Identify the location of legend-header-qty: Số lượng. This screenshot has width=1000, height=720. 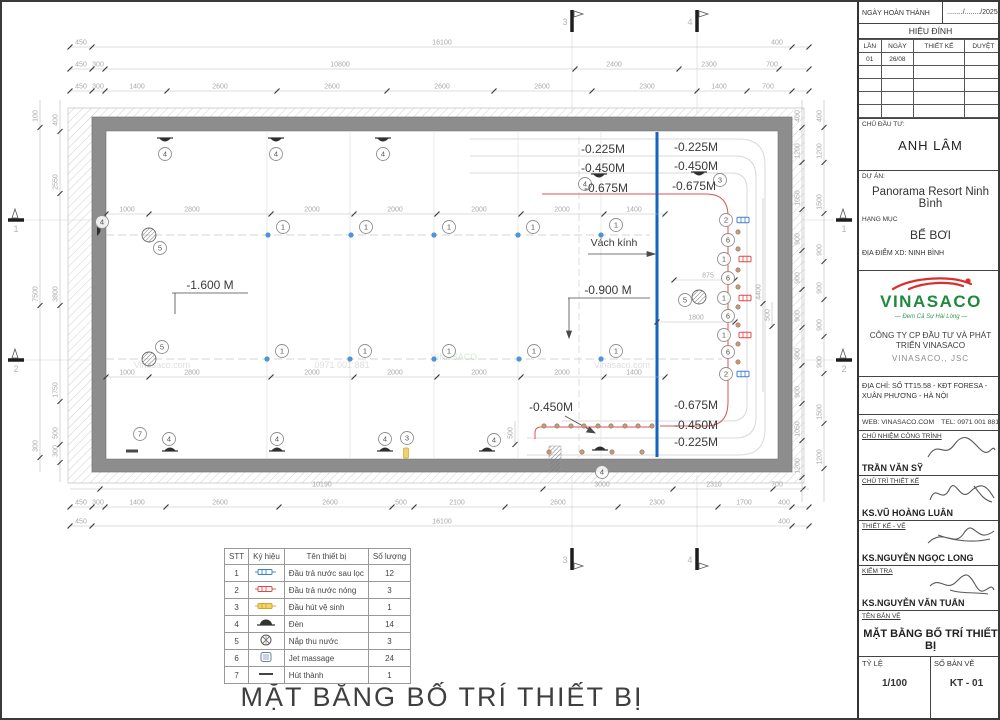
(389, 556).